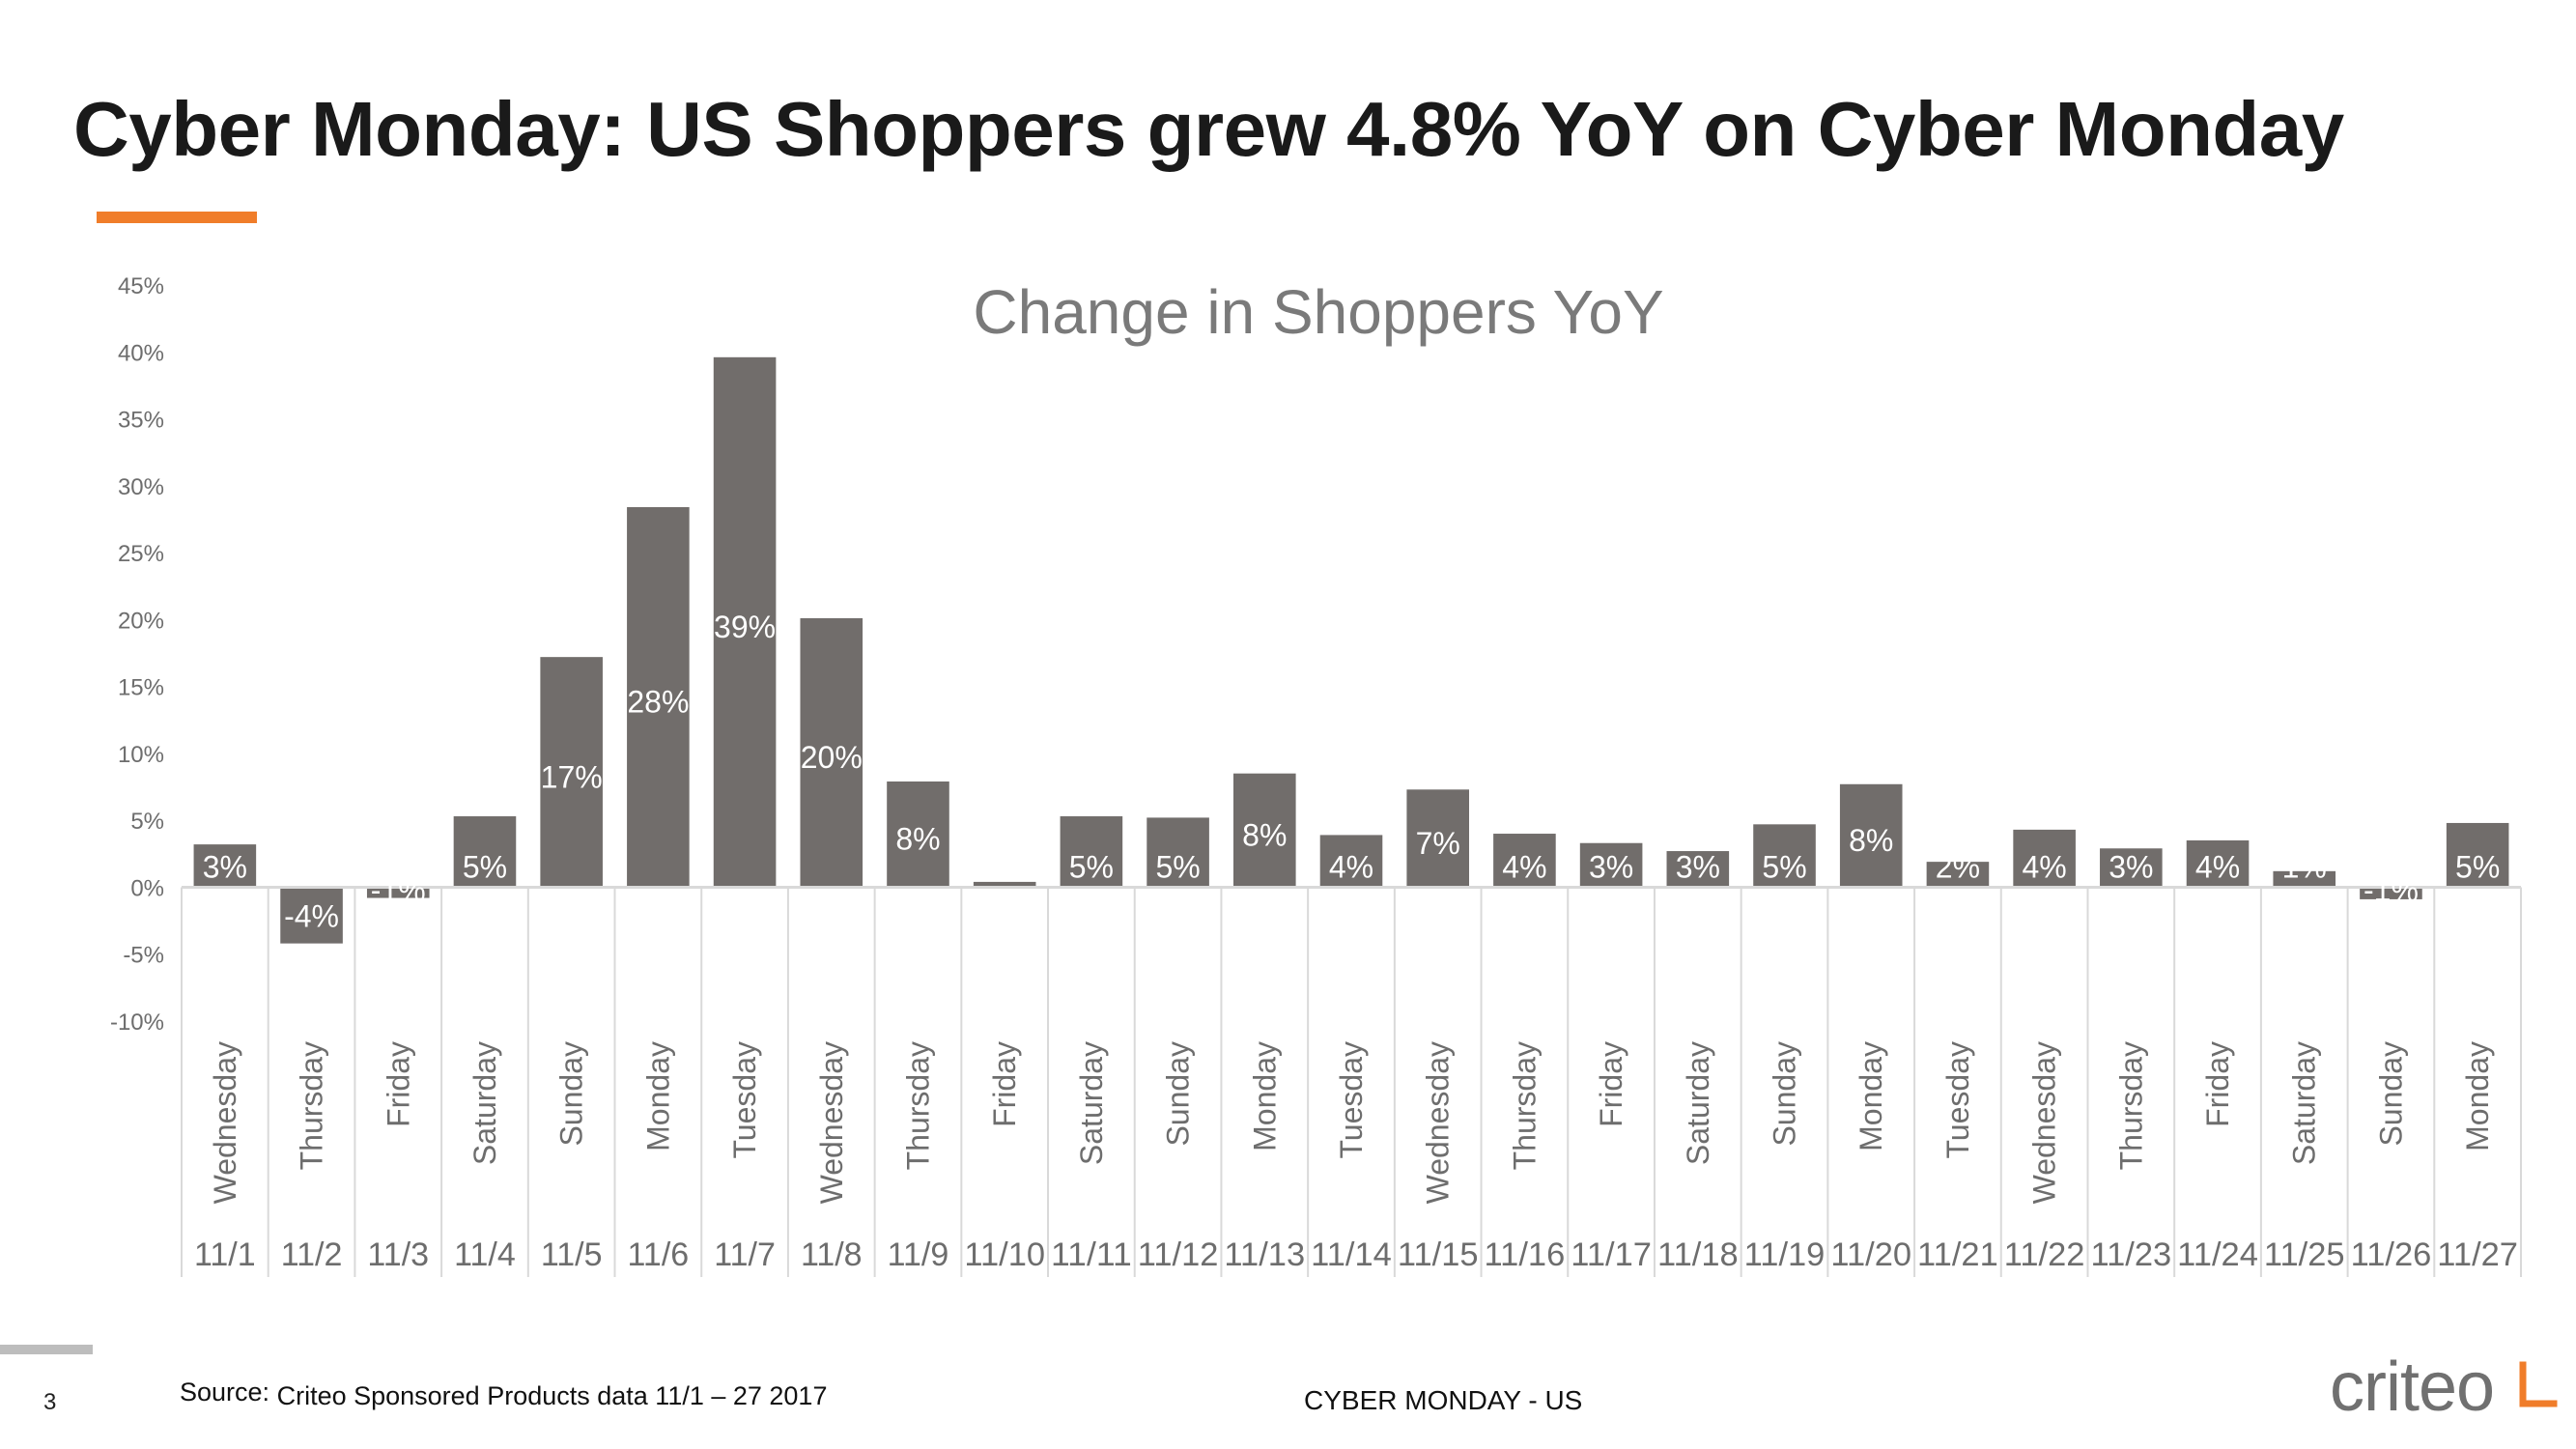  Describe the element at coordinates (2391, 1254) in the screenshot. I see `date-label: 11/26` at that location.